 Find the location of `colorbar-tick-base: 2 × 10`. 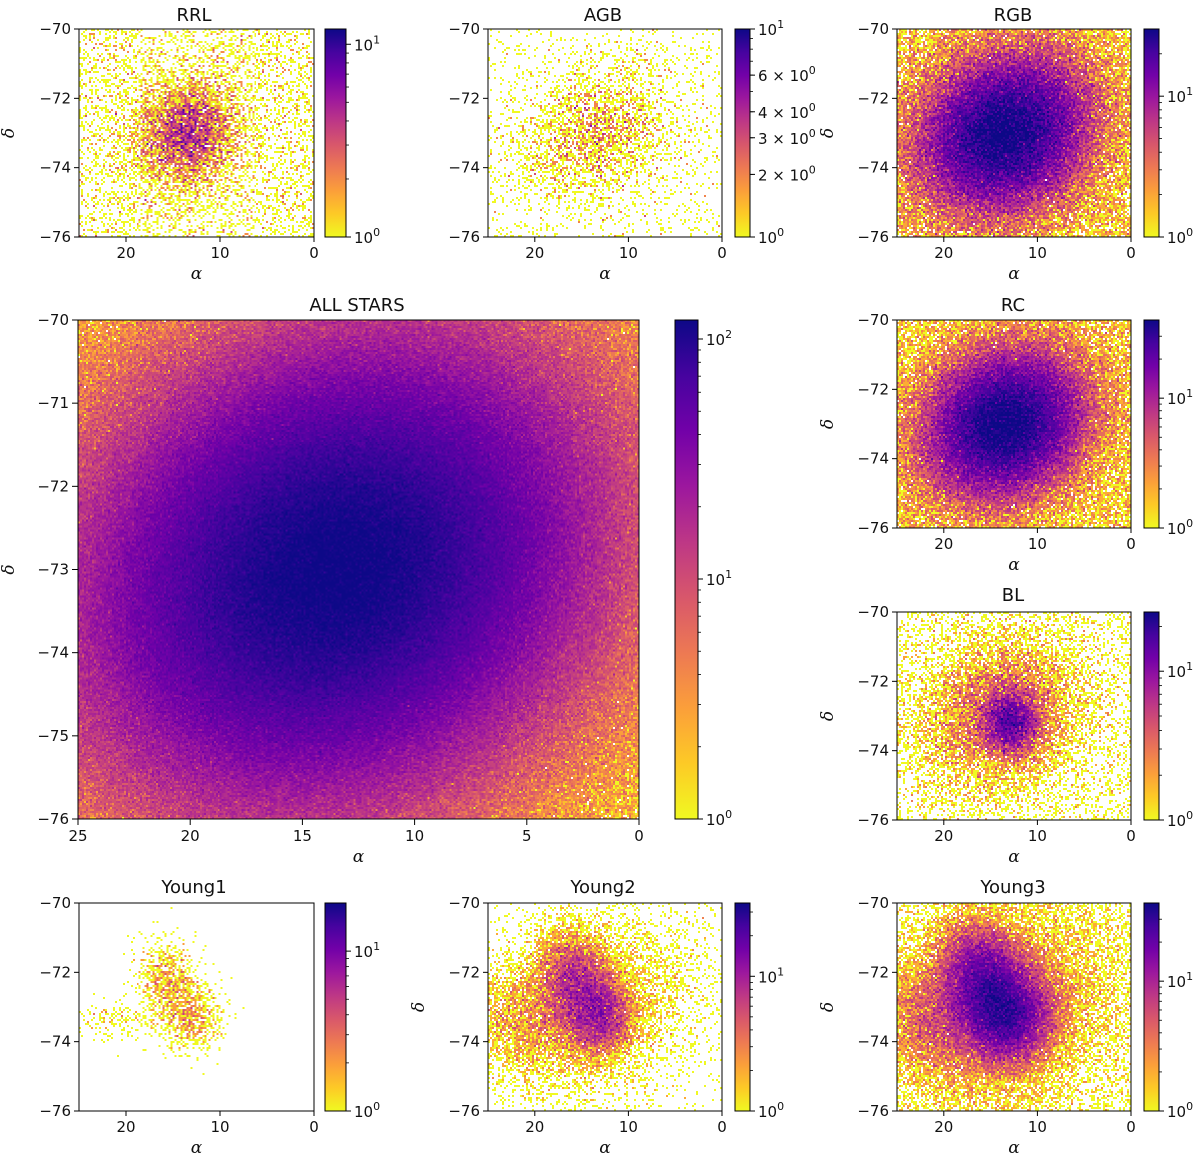

colorbar-tick-base: 2 × 10 is located at coordinates (783, 175).